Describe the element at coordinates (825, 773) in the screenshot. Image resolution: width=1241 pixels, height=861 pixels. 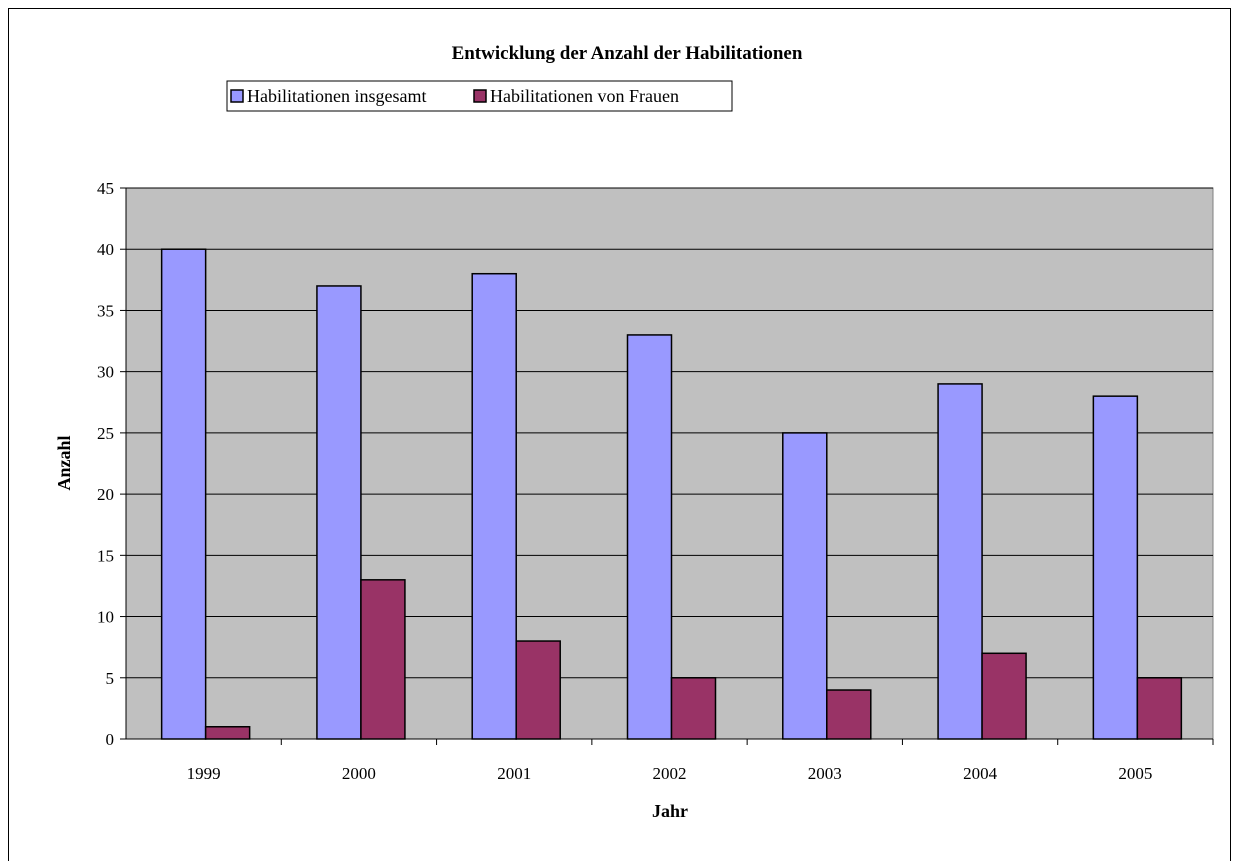
I see `x-tick-label: 2003` at that location.